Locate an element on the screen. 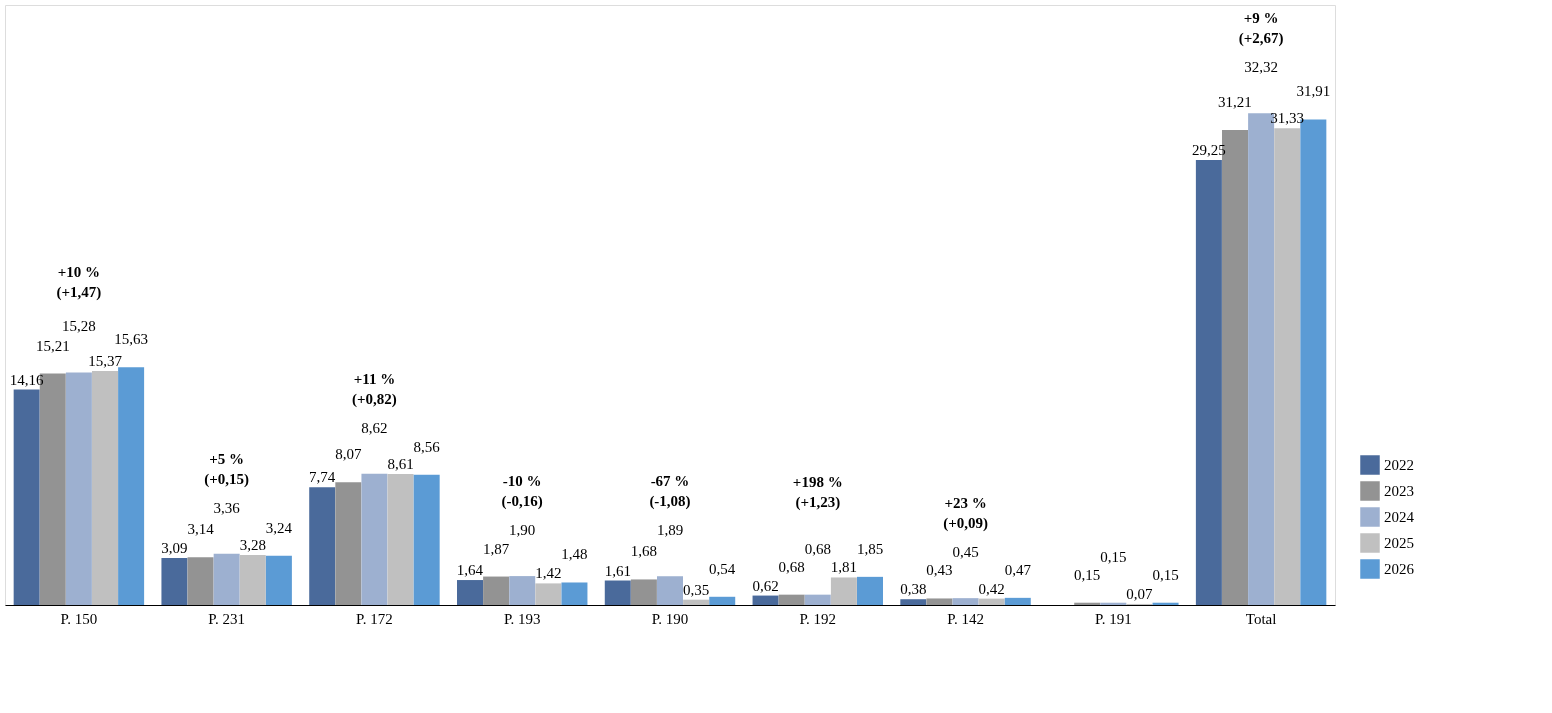 This screenshot has width=1552, height=713. data-label: 15,28 is located at coordinates (79, 326).